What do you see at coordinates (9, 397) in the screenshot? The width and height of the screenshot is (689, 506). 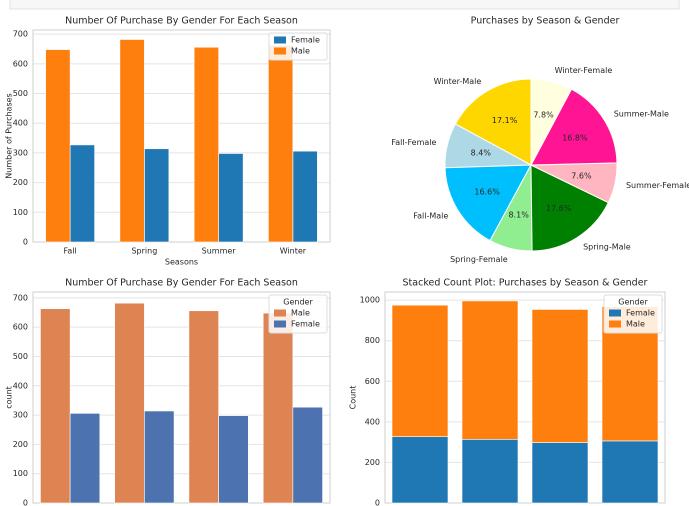 I see `y-axis-label: count` at bounding box center [9, 397].